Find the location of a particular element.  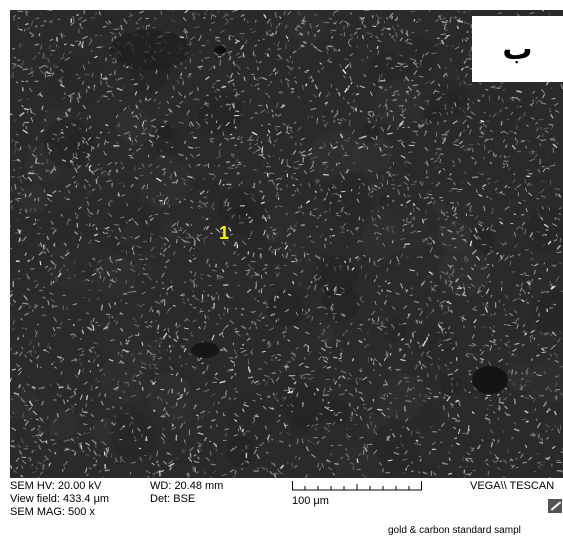

scale-bar-label: 100 μm is located at coordinates (310, 501).